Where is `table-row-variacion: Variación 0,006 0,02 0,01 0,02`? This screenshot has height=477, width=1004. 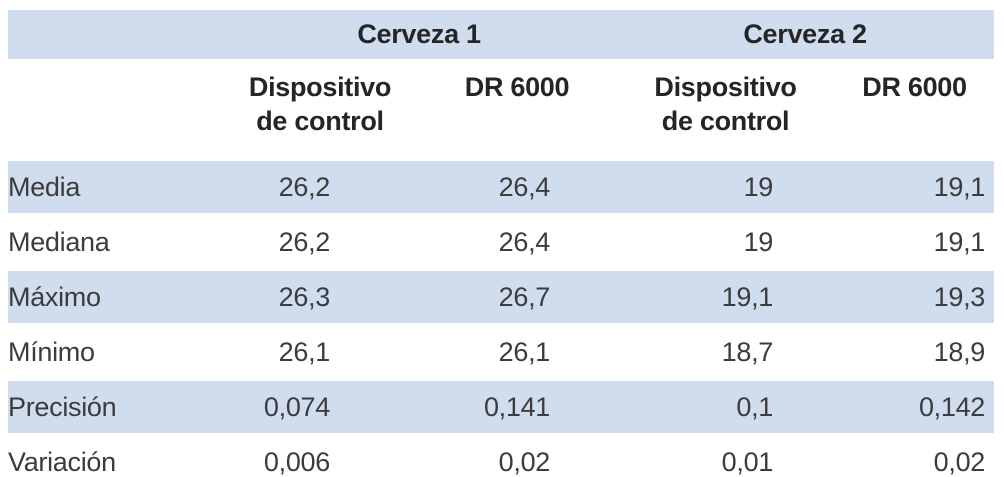 table-row-variacion: Variación 0,006 0,02 0,01 0,02 is located at coordinates (501, 456).